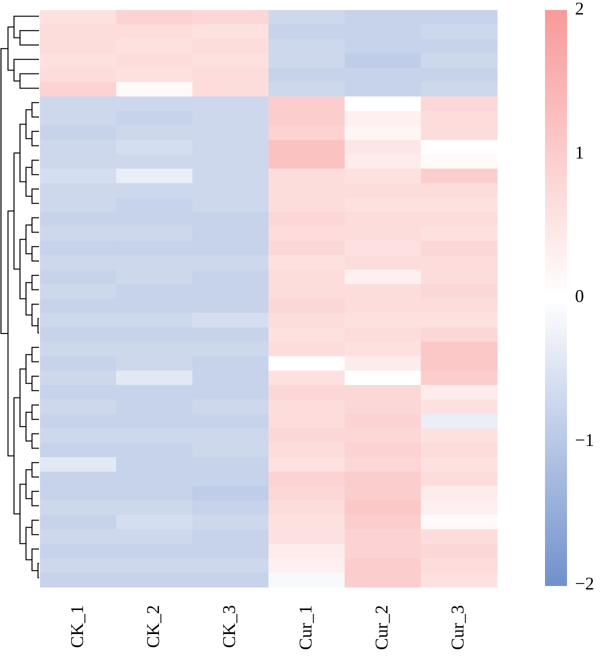 The image size is (600, 660). I want to click on x-tick-label: Cur_1, so click(305, 627).